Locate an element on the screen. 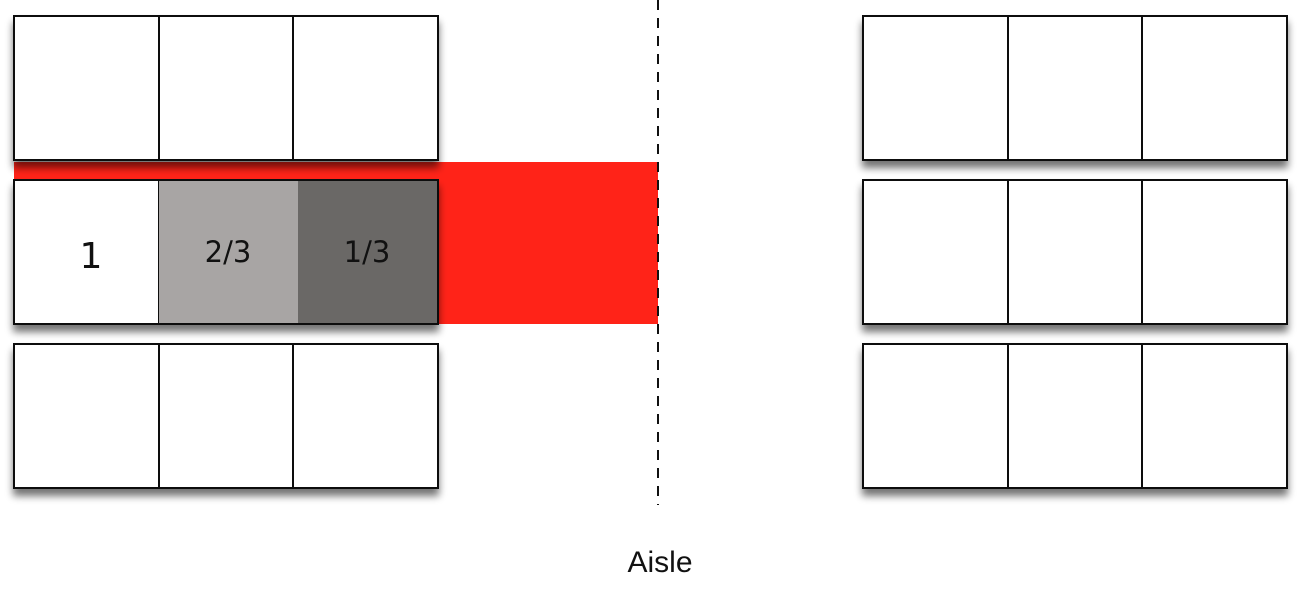  left-row-bottom is located at coordinates (226, 416).